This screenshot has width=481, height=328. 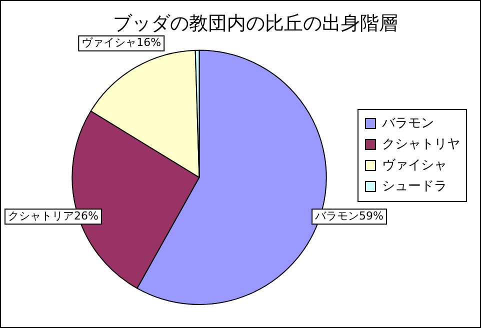 What do you see at coordinates (414, 165) in the screenshot?
I see `legend-label: ヴァイシャ` at bounding box center [414, 165].